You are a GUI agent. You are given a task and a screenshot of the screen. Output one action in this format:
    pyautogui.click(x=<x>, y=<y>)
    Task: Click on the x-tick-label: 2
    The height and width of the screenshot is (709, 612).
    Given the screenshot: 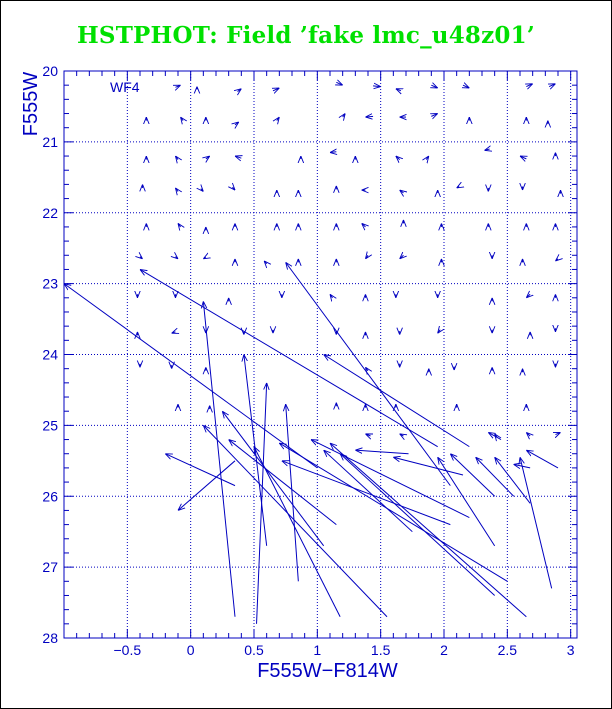 What is the action you would take?
    pyautogui.click(x=444, y=650)
    